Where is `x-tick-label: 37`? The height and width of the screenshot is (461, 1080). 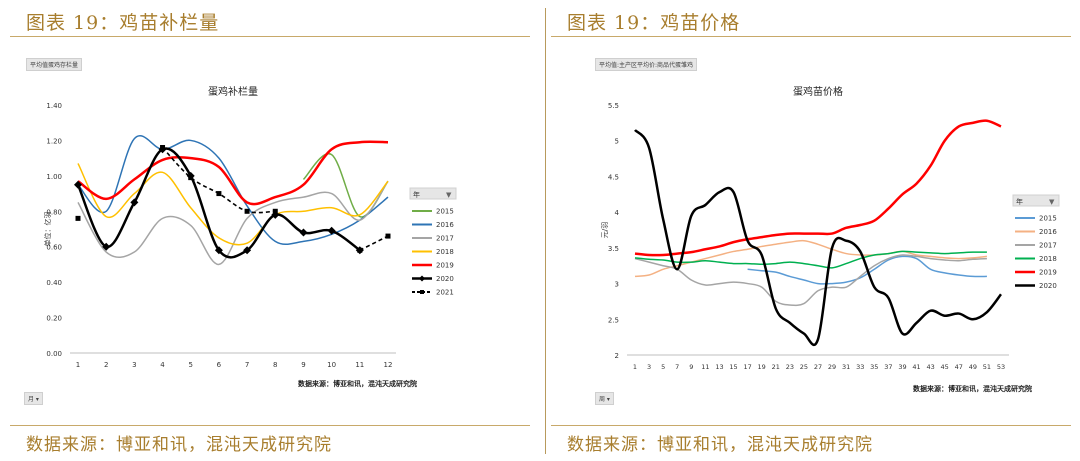 x-tick-label: 37 is located at coordinates (888, 367).